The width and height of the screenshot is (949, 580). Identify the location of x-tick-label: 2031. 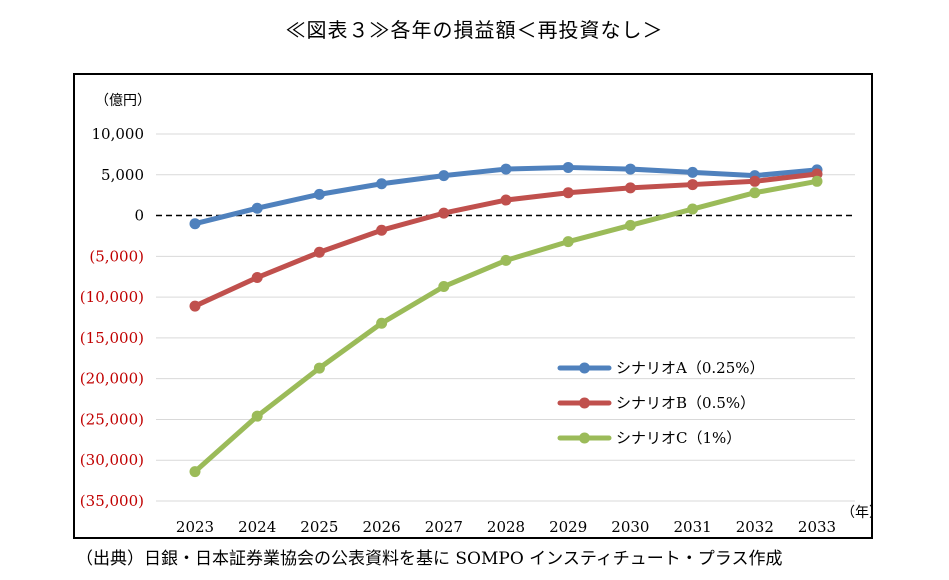
(693, 527).